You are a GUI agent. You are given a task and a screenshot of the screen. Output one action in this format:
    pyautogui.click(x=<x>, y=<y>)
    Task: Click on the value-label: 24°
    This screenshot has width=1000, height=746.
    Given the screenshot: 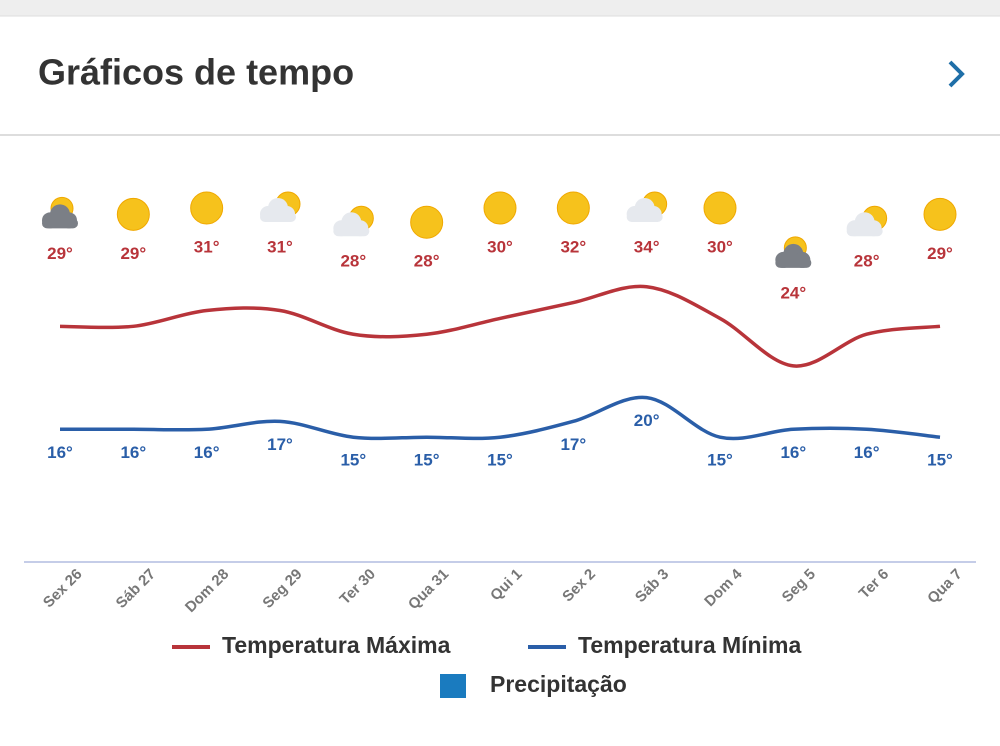 What is the action you would take?
    pyautogui.click(x=793, y=292)
    